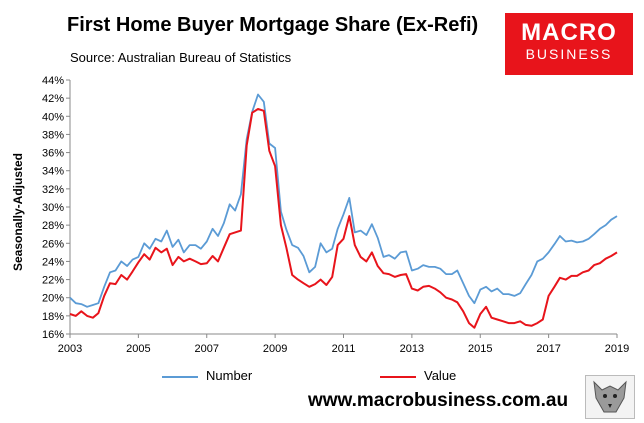 The height and width of the screenshot is (423, 644). What do you see at coordinates (480, 349) in the screenshot?
I see `x-tick-label: 2015` at bounding box center [480, 349].